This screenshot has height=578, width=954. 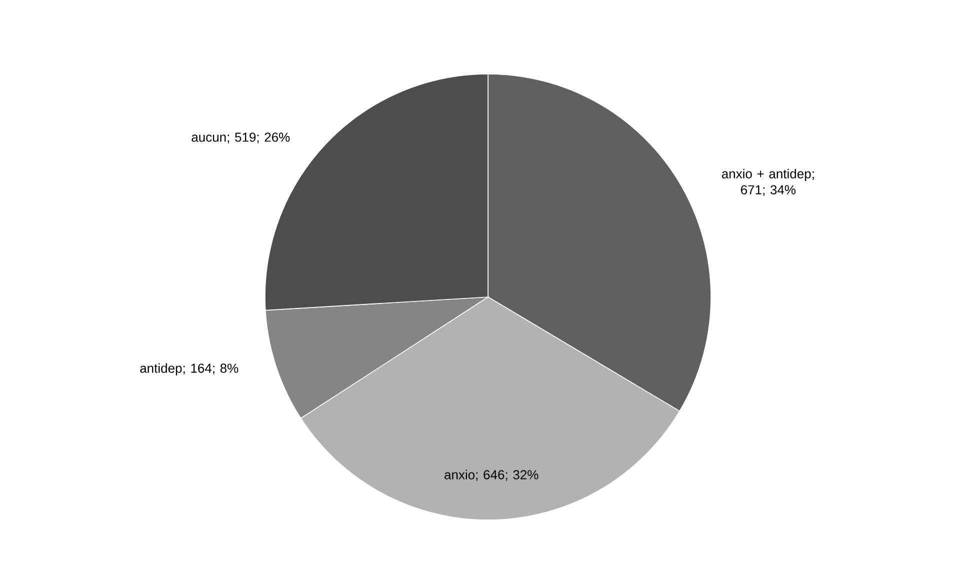 What do you see at coordinates (161, 369) in the screenshot?
I see `slice-label: antidep` at bounding box center [161, 369].